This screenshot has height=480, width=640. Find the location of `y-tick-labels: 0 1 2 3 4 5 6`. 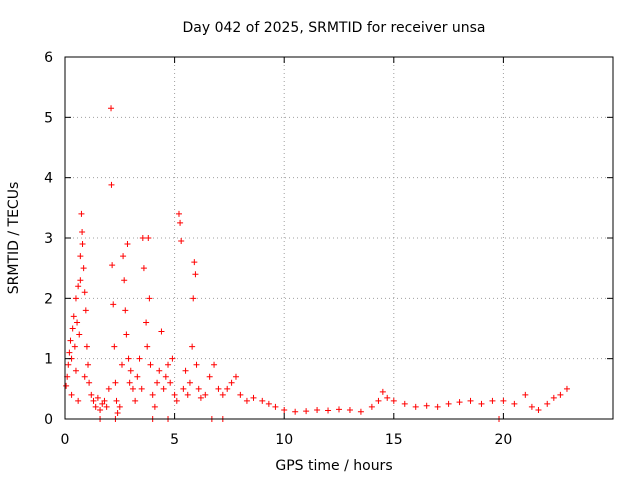

y-tick-labels: 0 1 2 3 4 5 6 is located at coordinates (48, 239).